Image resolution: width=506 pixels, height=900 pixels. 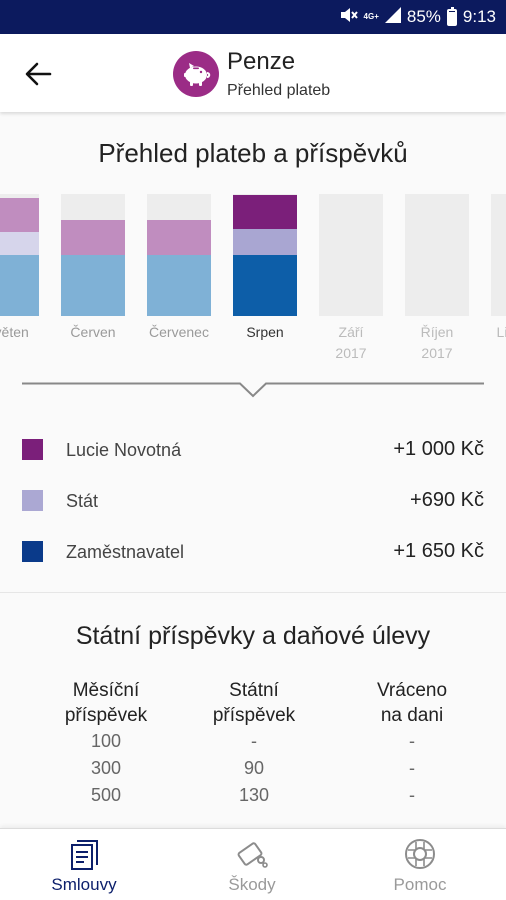 What do you see at coordinates (253, 592) in the screenshot?
I see `section-divider` at bounding box center [253, 592].